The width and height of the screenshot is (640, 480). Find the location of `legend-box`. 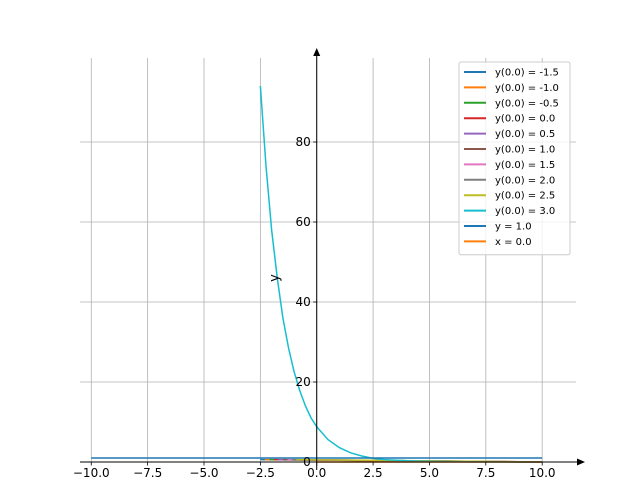

legend-box is located at coordinates (514, 158).